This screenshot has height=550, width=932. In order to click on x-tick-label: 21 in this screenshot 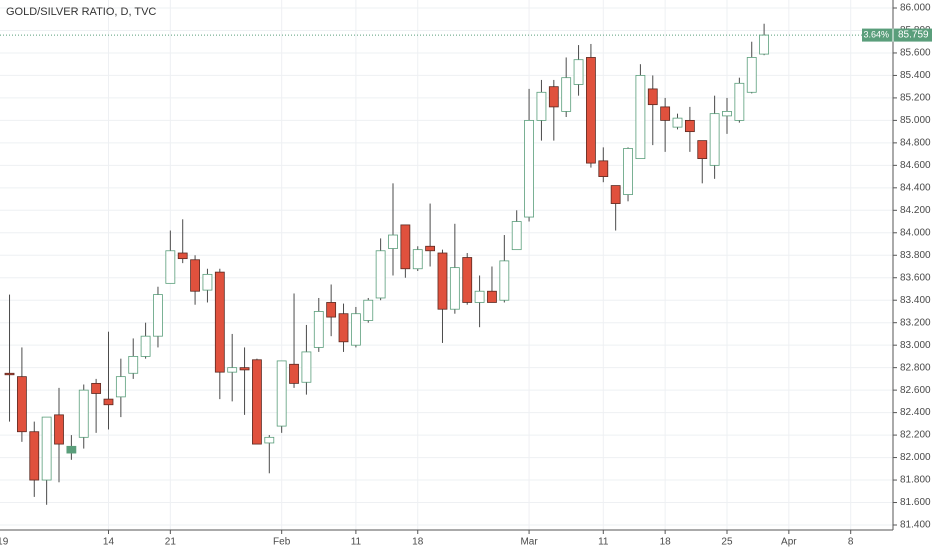, I will do `click(171, 542)`.